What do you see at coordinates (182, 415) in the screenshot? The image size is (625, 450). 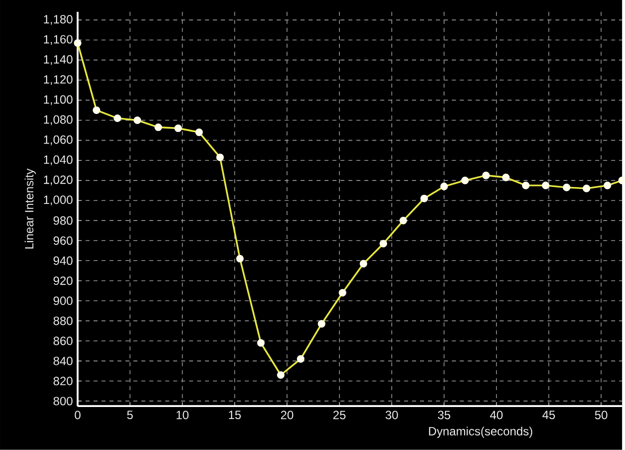 I see `x-tick-label: 10` at bounding box center [182, 415].